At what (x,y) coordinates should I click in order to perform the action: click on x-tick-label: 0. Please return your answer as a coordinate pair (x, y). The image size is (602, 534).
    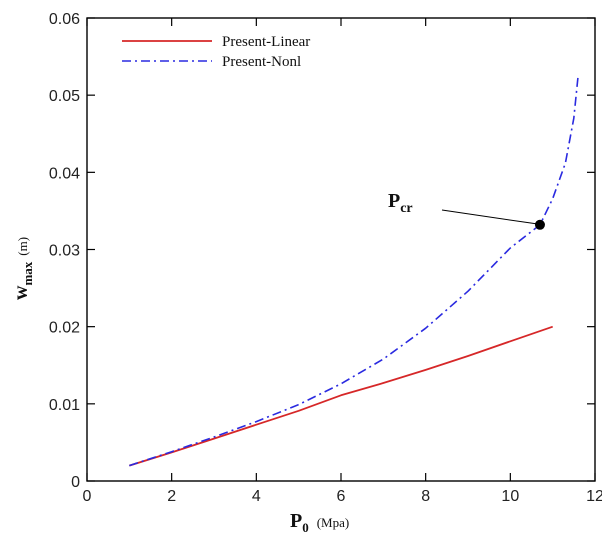
    Looking at the image, I should click on (87, 496).